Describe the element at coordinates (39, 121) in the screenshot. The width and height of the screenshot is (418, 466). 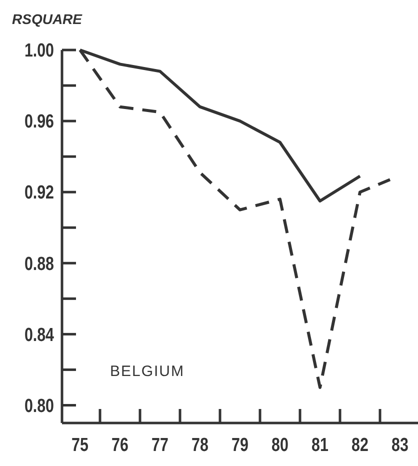
I see `y-tick-label: 0.96` at that location.